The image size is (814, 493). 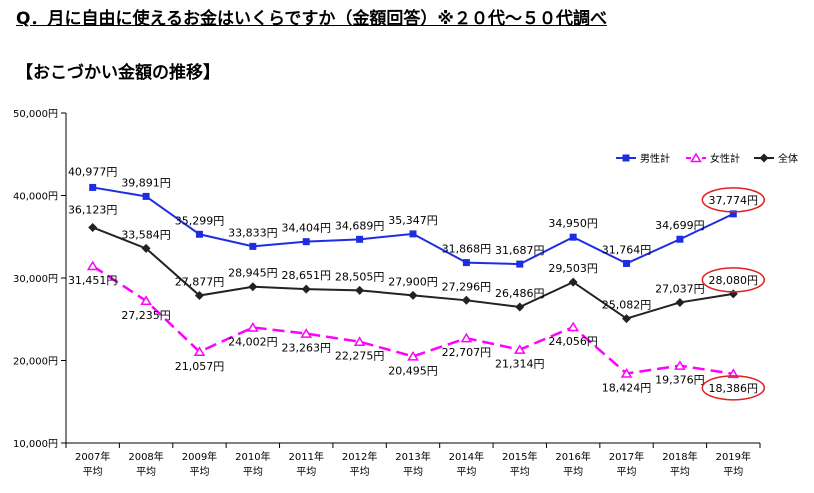 I want to click on data-label: 33,833円, so click(x=253, y=232).